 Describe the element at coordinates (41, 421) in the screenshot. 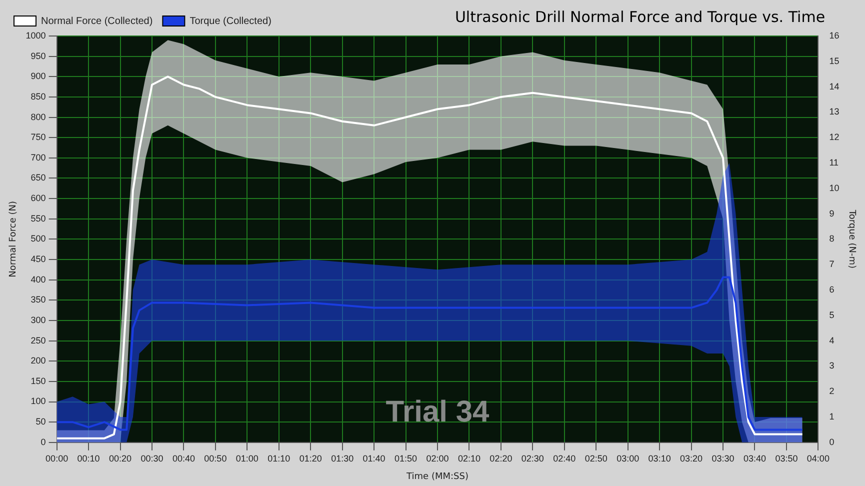

I see `y-tick-label: 50` at that location.